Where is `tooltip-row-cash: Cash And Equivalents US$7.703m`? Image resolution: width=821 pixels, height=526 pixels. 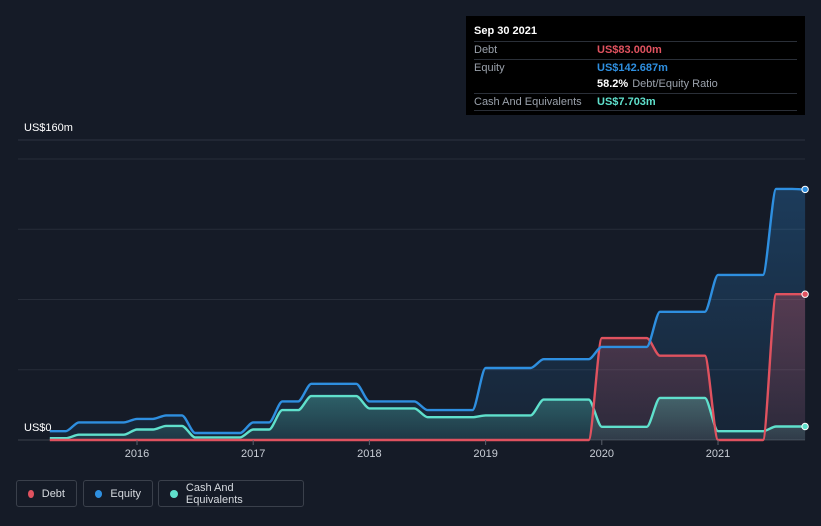
tooltip-row-cash: Cash And Equivalents US$7.703m is located at coordinates (635, 101).